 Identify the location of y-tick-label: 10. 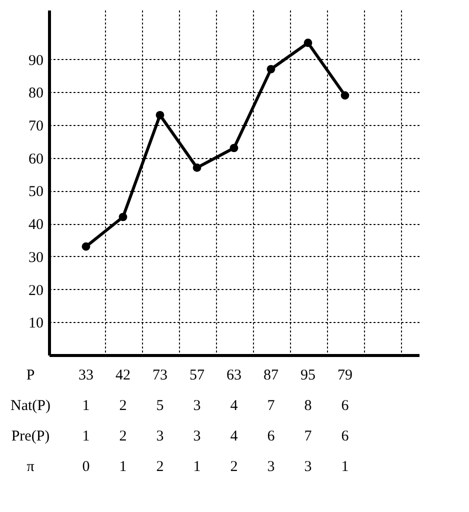
(36, 324).